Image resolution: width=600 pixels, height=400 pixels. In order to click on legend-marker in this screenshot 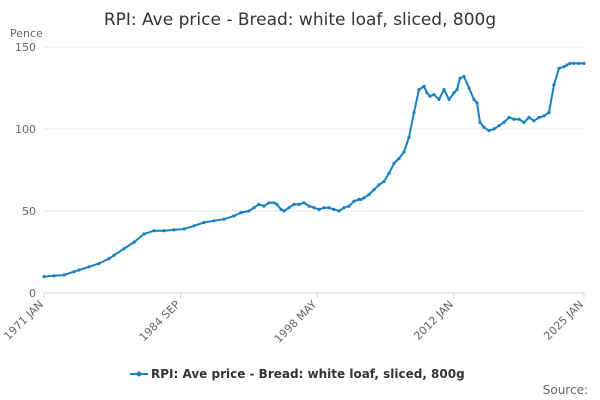, I will do `click(139, 374)`.